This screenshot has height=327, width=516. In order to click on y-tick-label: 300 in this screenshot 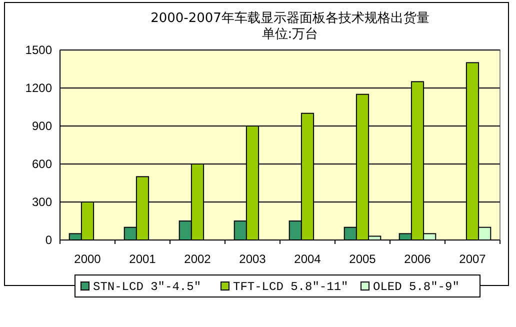, I will do `click(42, 202)`.